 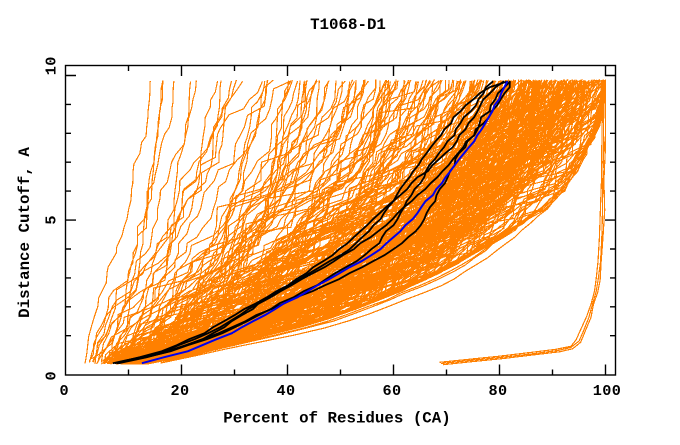 What do you see at coordinates (179, 391) in the screenshot?
I see `svg-text: 20` at bounding box center [179, 391].